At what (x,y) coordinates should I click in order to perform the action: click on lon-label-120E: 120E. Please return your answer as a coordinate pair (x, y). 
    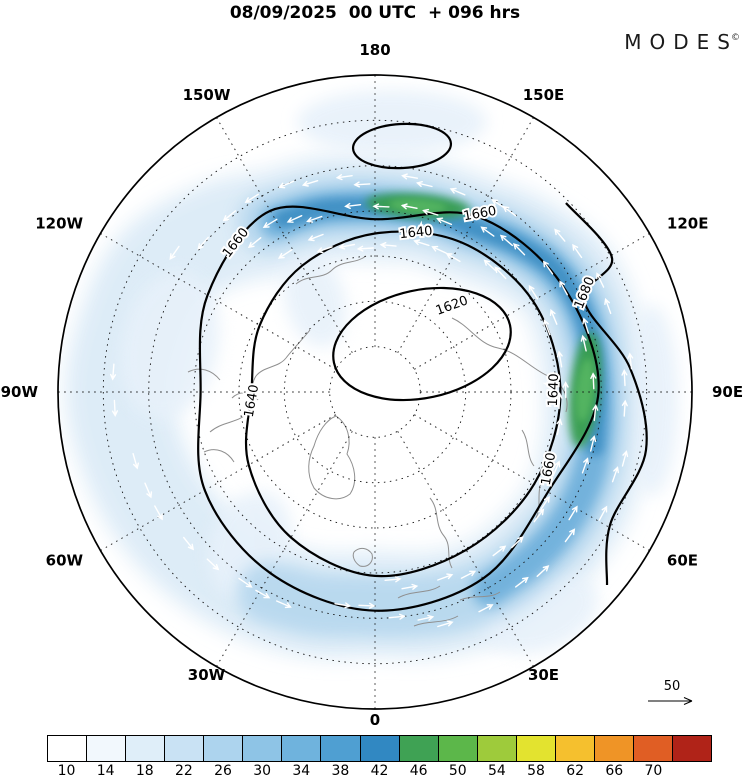
    Looking at the image, I should click on (688, 224).